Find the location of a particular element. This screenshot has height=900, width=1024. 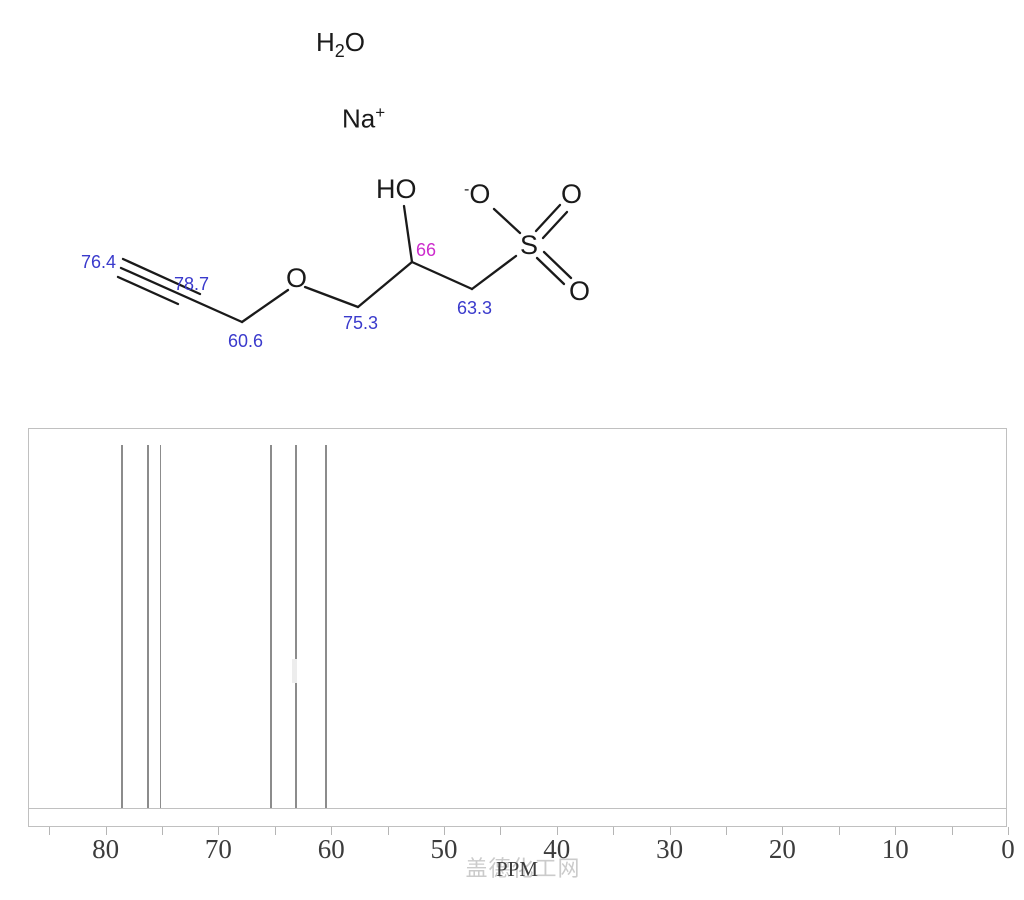

shift-label-76-4: 76.4 is located at coordinates (99, 262).